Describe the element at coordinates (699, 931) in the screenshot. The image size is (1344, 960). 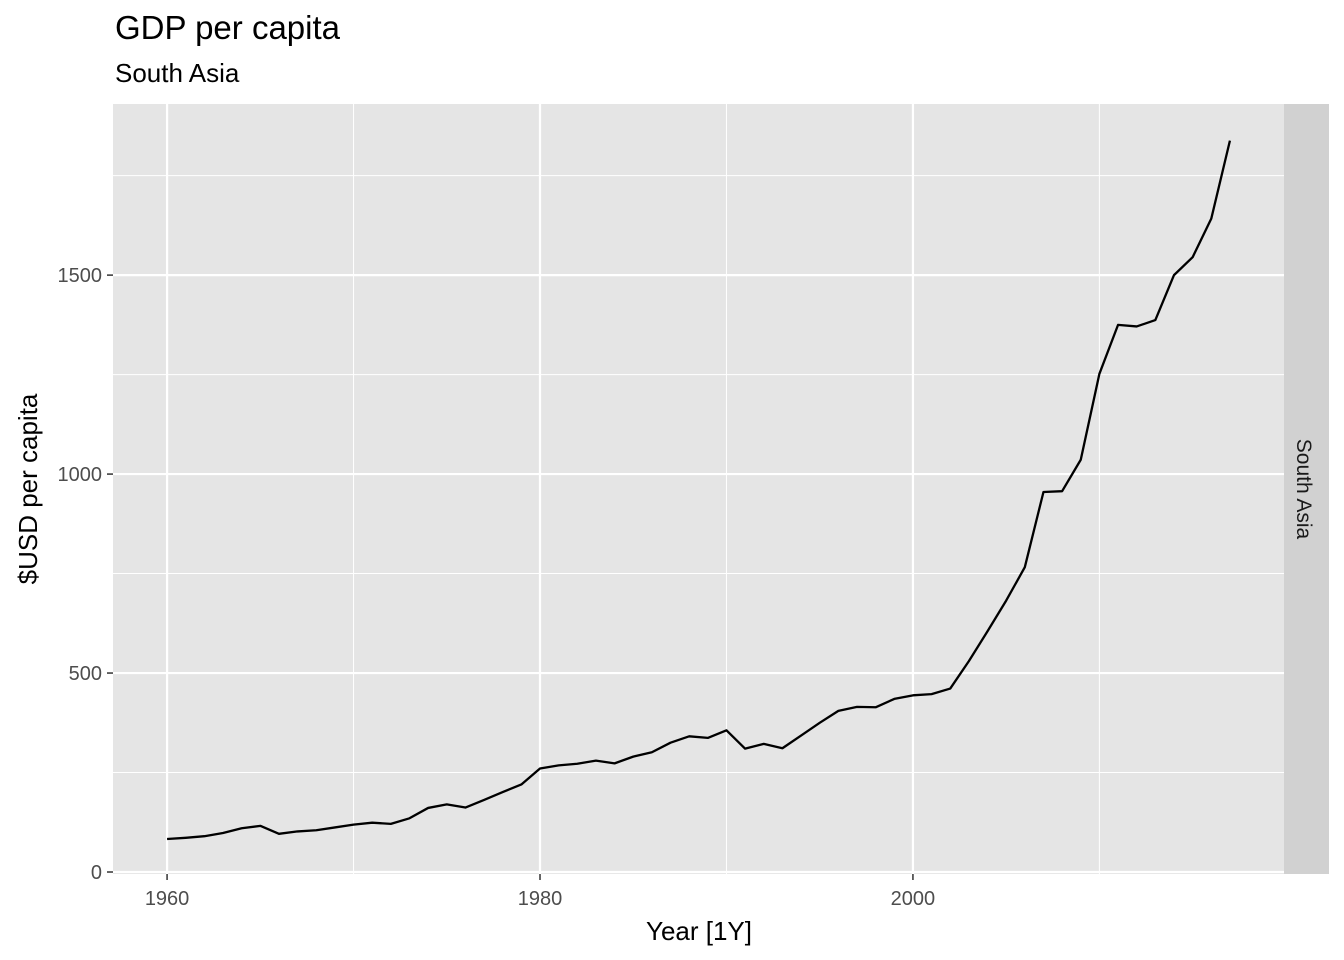
I see `x-axis-title: Year [1Y]` at that location.